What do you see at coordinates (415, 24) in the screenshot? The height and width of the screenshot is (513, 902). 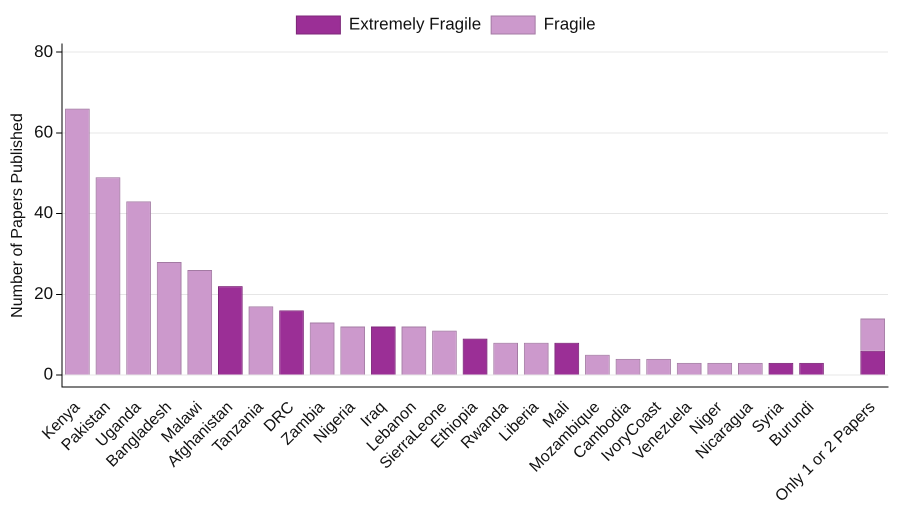 I see `legend-label: Extremely Fragile` at bounding box center [415, 24].